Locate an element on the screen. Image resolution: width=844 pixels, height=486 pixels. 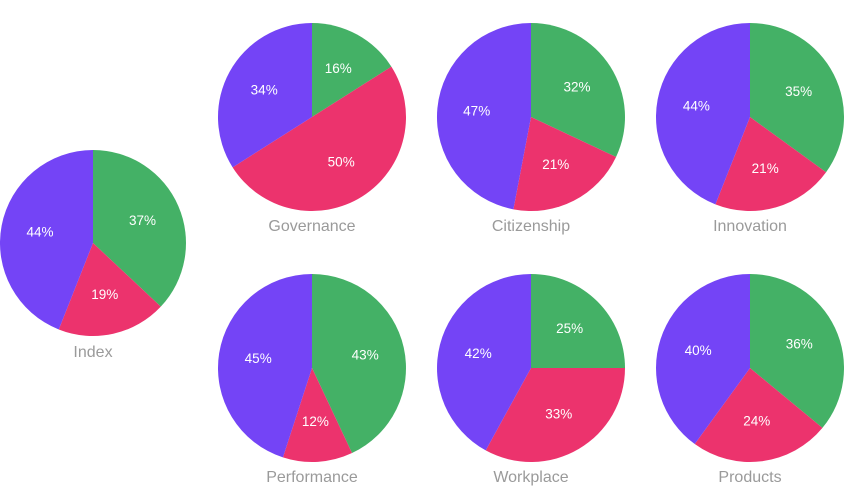
slice-label: 24% is located at coordinates (756, 421).